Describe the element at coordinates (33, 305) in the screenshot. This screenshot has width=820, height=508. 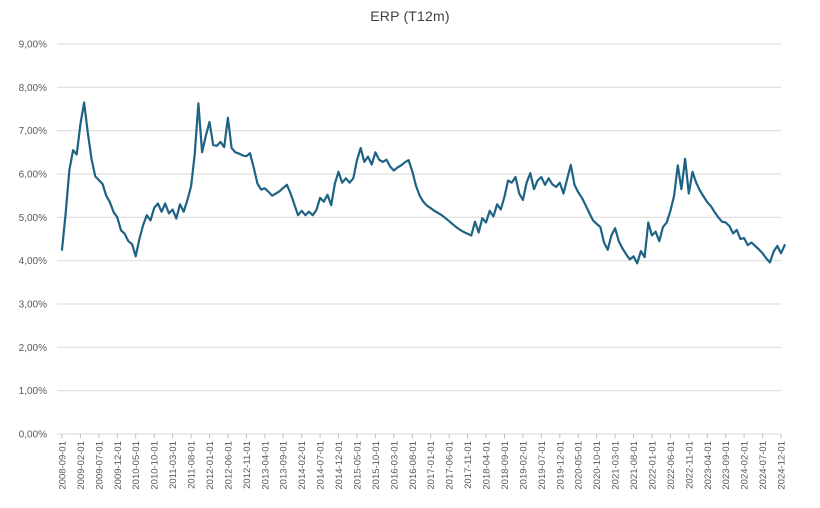
I see `y-tick-label: 3,00%` at that location.